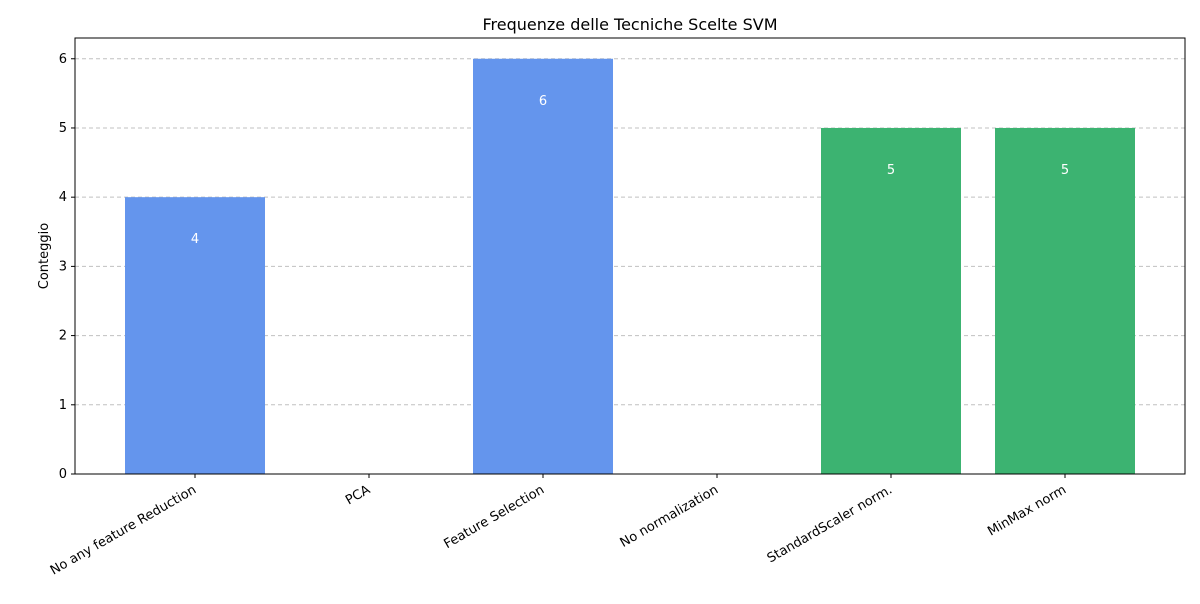  Describe the element at coordinates (63, 266) in the screenshot. I see `y-tick-label: 3` at that location.